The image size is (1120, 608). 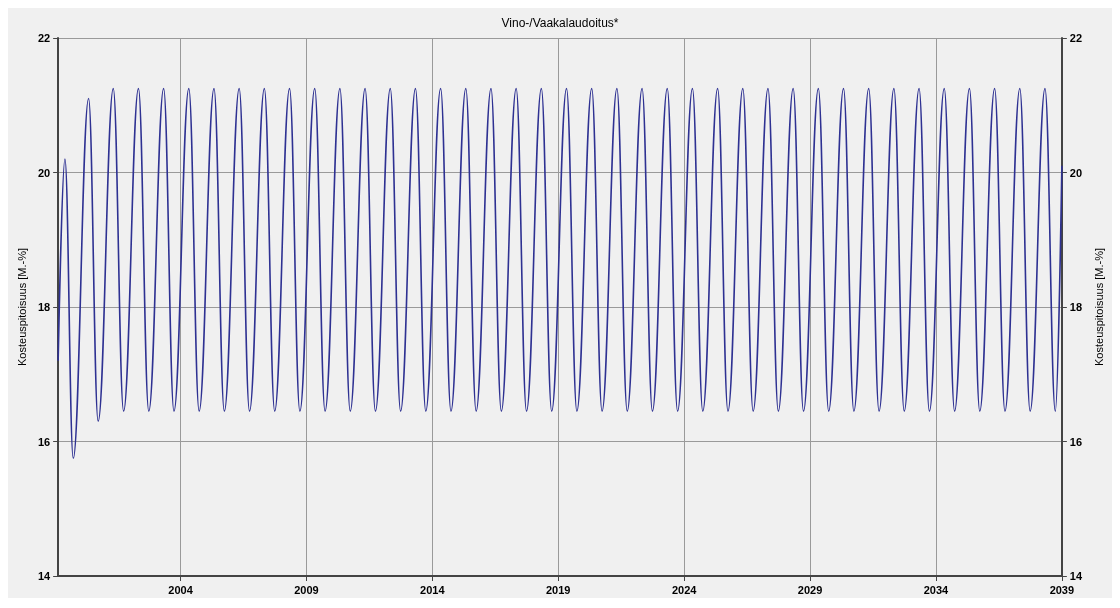 What do you see at coordinates (1076, 576) in the screenshot?
I see `y2-tick-label: 14` at bounding box center [1076, 576].